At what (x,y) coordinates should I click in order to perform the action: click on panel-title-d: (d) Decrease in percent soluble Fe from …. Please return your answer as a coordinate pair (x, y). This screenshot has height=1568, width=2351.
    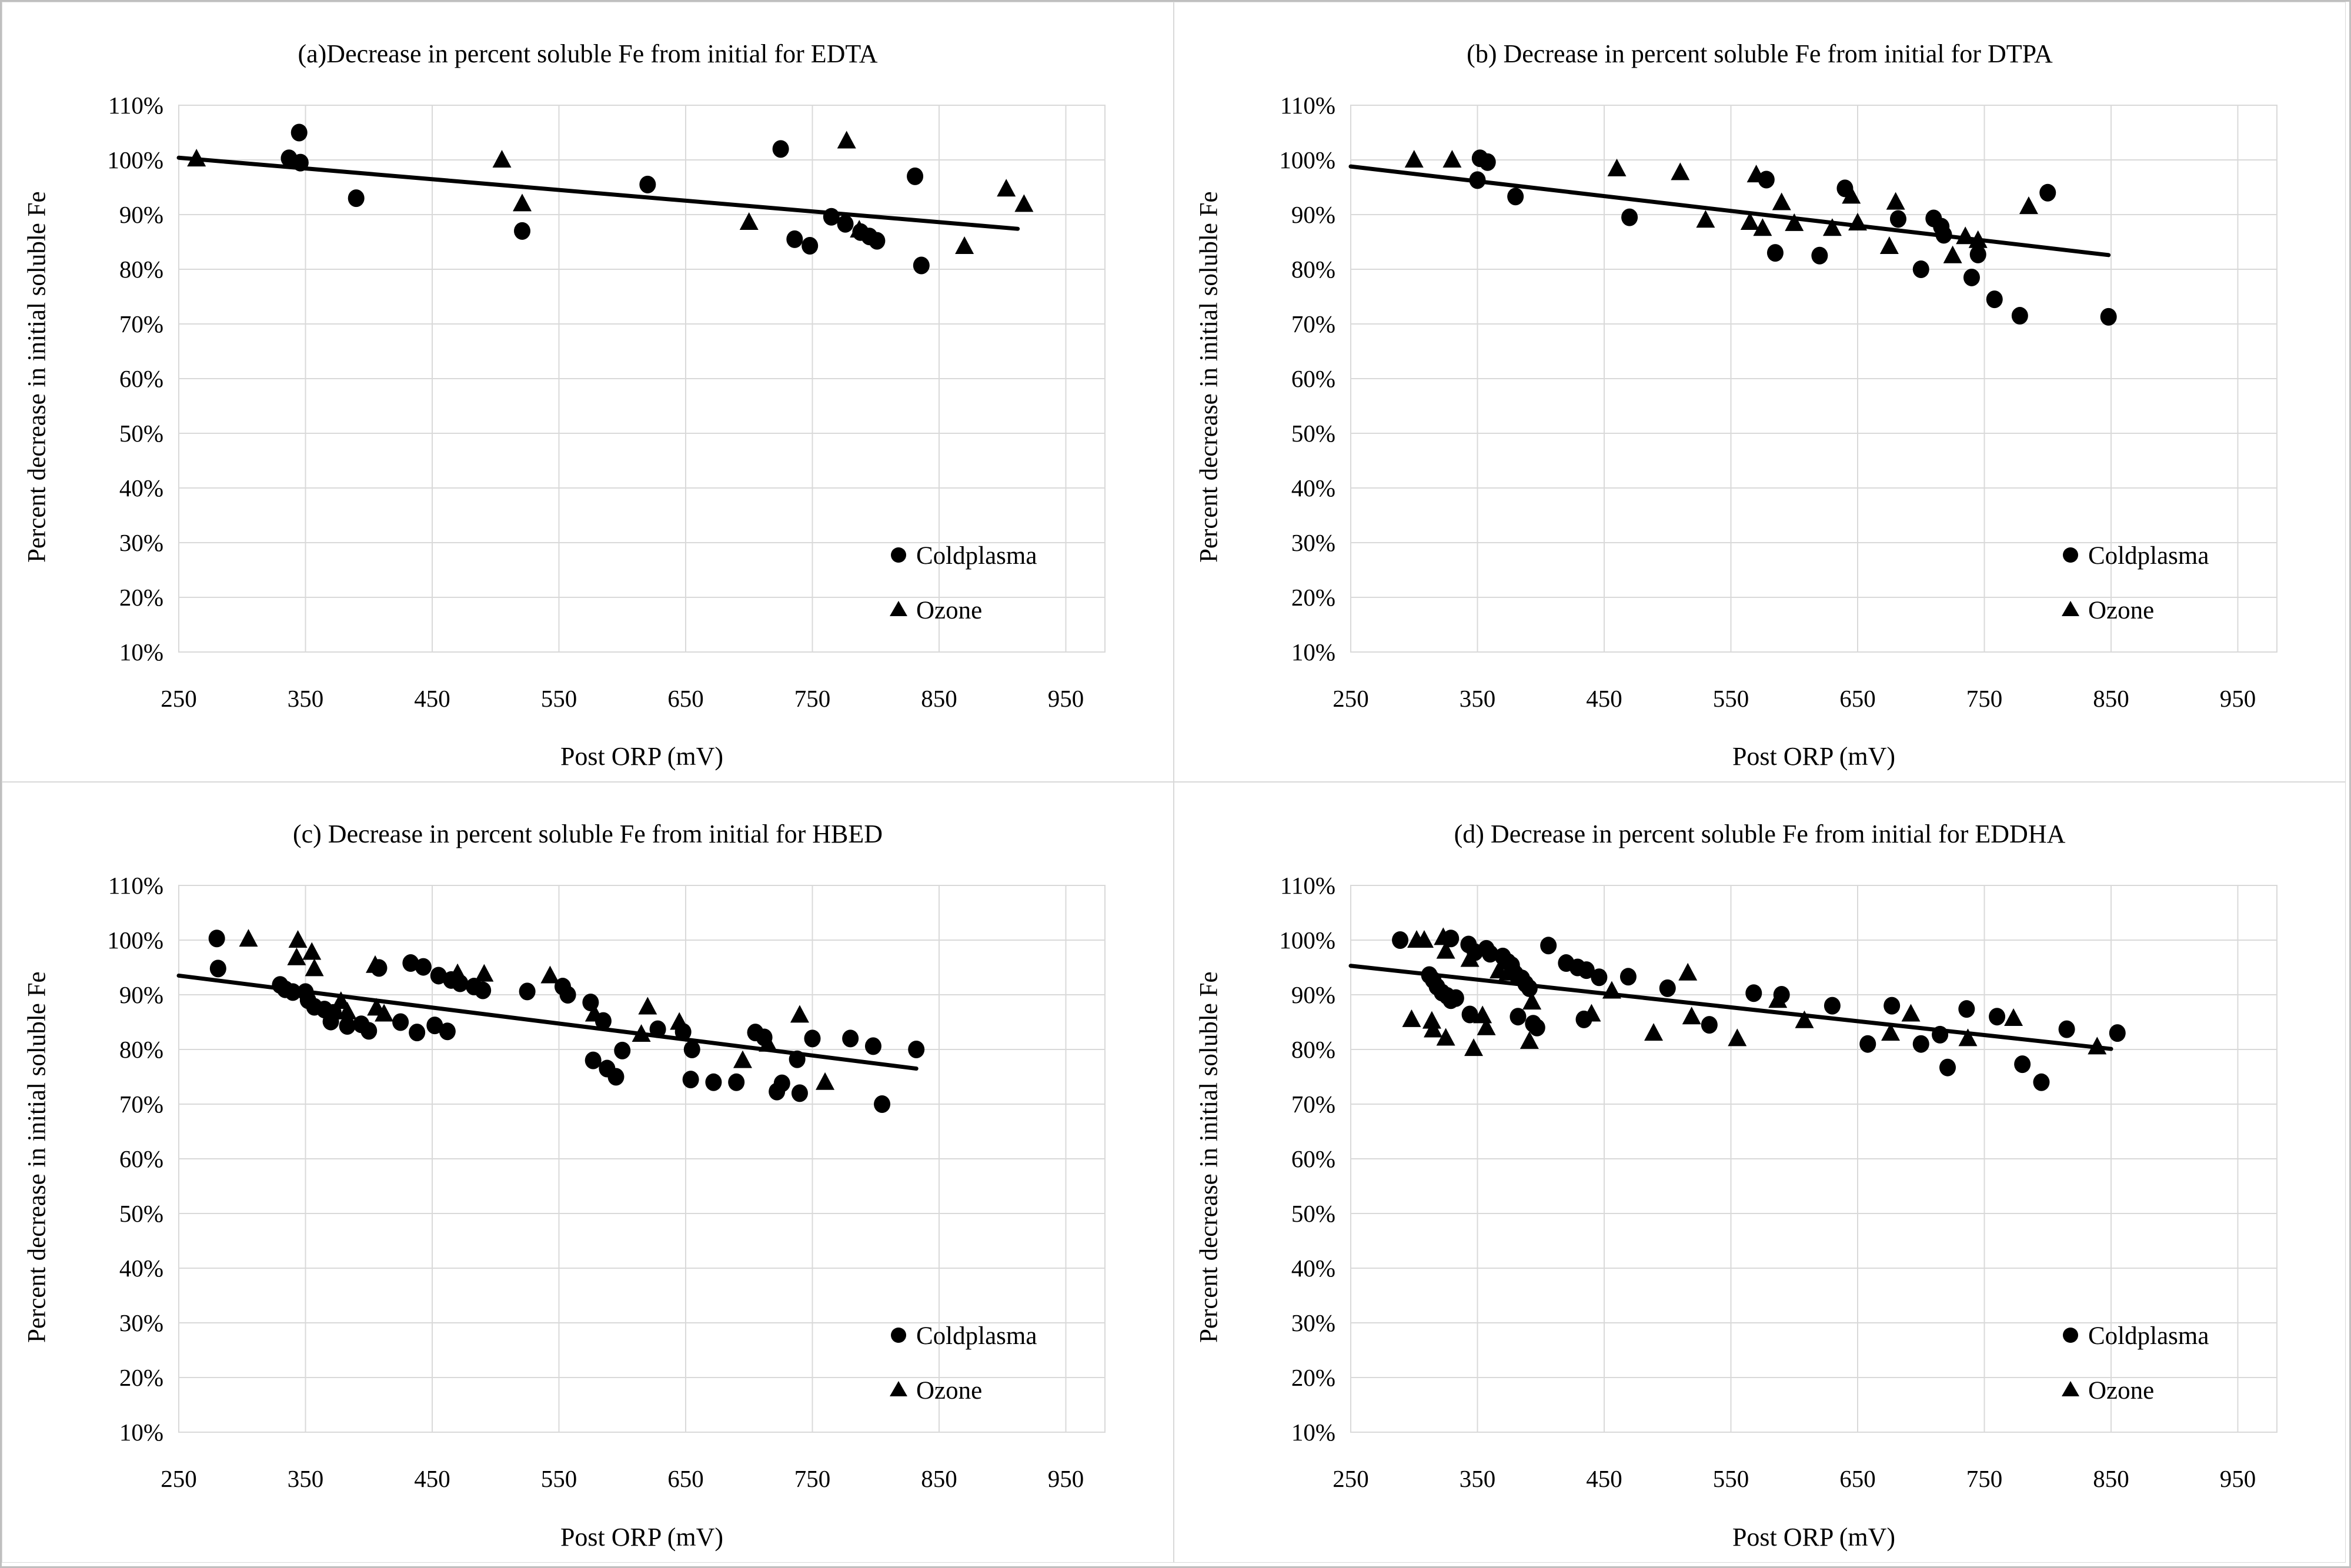
    Looking at the image, I should click on (1760, 834).